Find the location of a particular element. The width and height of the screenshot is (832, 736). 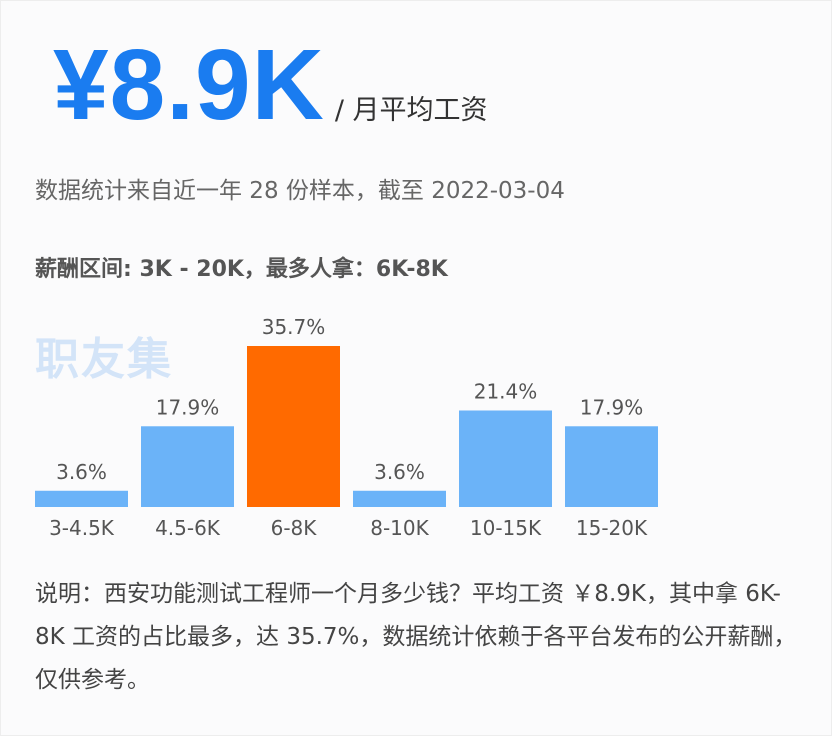

category-label-4.5-6K: 4.5-6K is located at coordinates (188, 528).